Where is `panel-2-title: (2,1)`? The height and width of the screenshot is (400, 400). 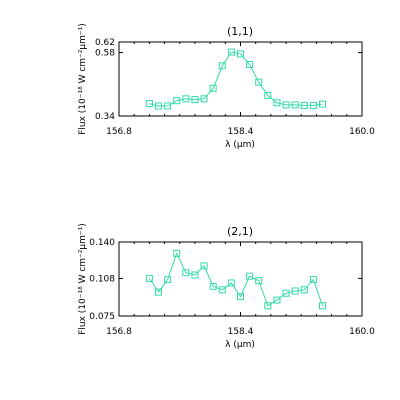 panel-2-title: (2,1) is located at coordinates (240, 231).